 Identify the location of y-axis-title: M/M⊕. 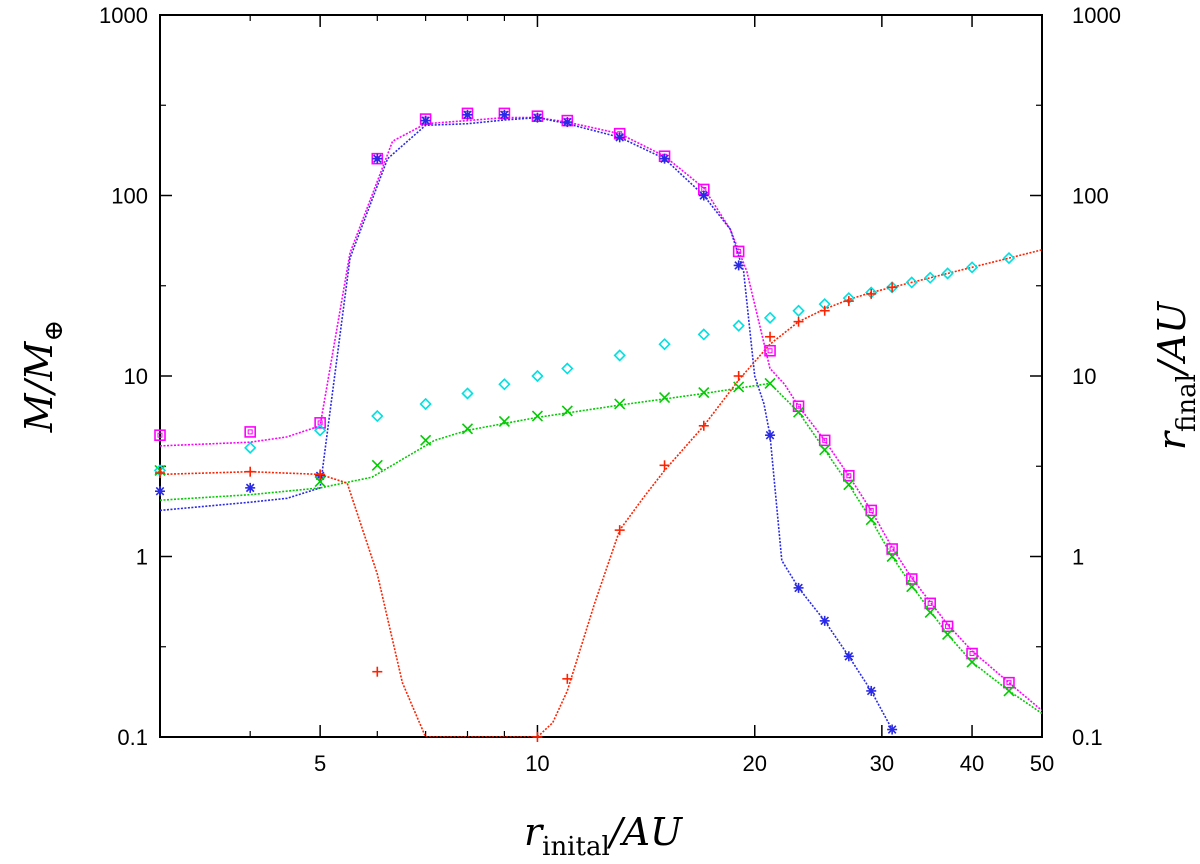
(43, 376).